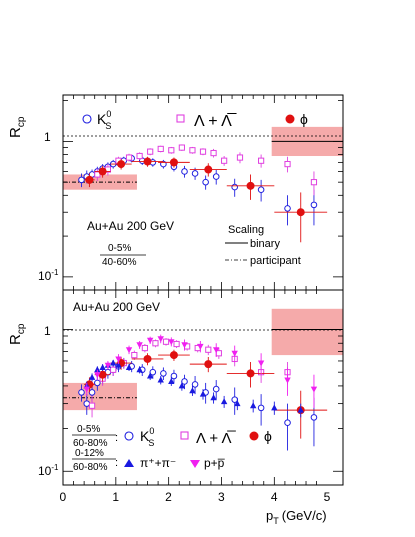 This screenshot has width=415, height=537. Describe the element at coordinates (87, 119) in the screenshot. I see `legend-k0s-marker` at that location.